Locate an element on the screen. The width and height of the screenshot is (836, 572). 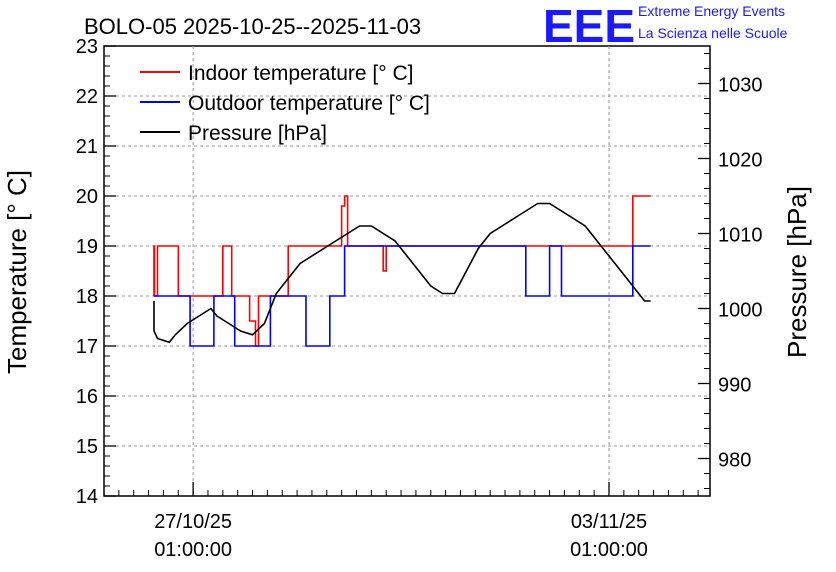
left-tick-label: 16 is located at coordinates (87, 397).